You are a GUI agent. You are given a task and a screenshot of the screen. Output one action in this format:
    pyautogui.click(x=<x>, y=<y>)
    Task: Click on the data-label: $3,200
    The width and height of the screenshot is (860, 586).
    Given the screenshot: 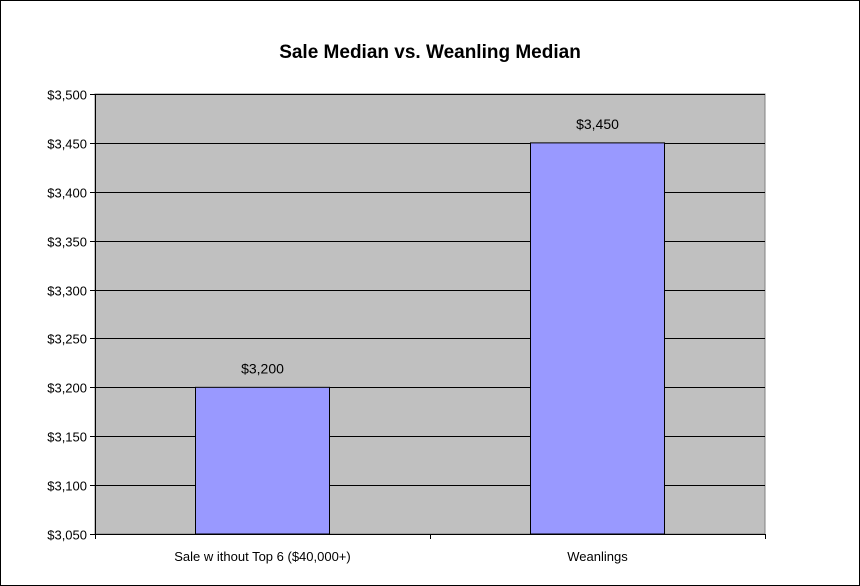 What is the action you would take?
    pyautogui.click(x=262, y=368)
    